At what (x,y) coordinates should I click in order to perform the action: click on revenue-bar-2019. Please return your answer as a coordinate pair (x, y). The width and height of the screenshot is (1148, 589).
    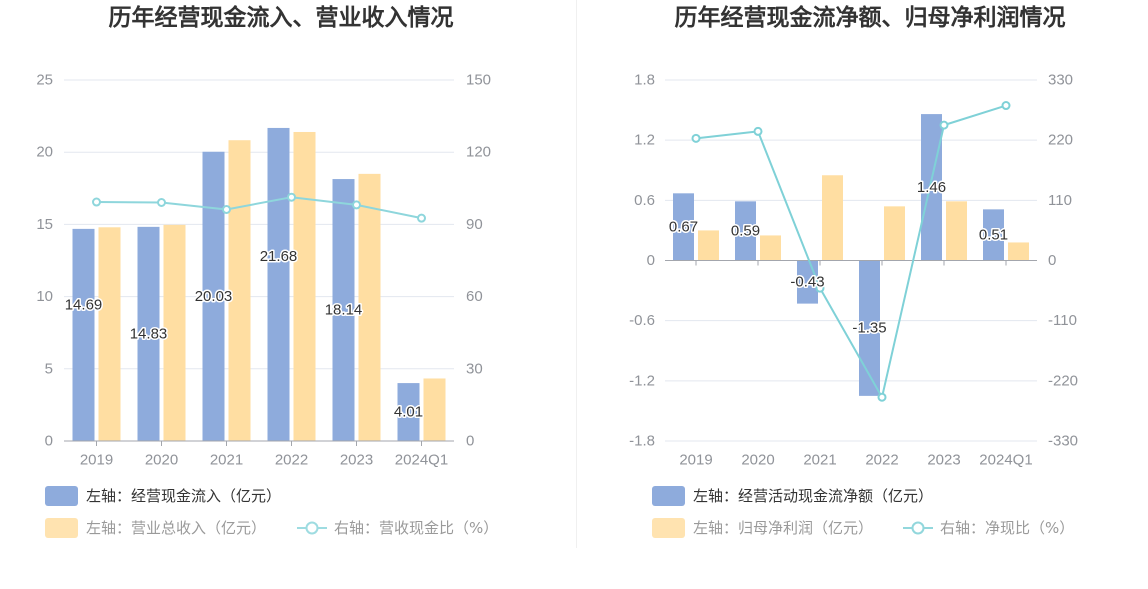
    Looking at the image, I should click on (109, 334).